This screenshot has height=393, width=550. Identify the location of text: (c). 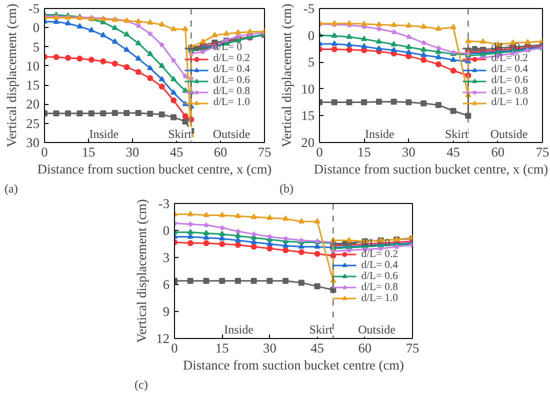
(141, 385).